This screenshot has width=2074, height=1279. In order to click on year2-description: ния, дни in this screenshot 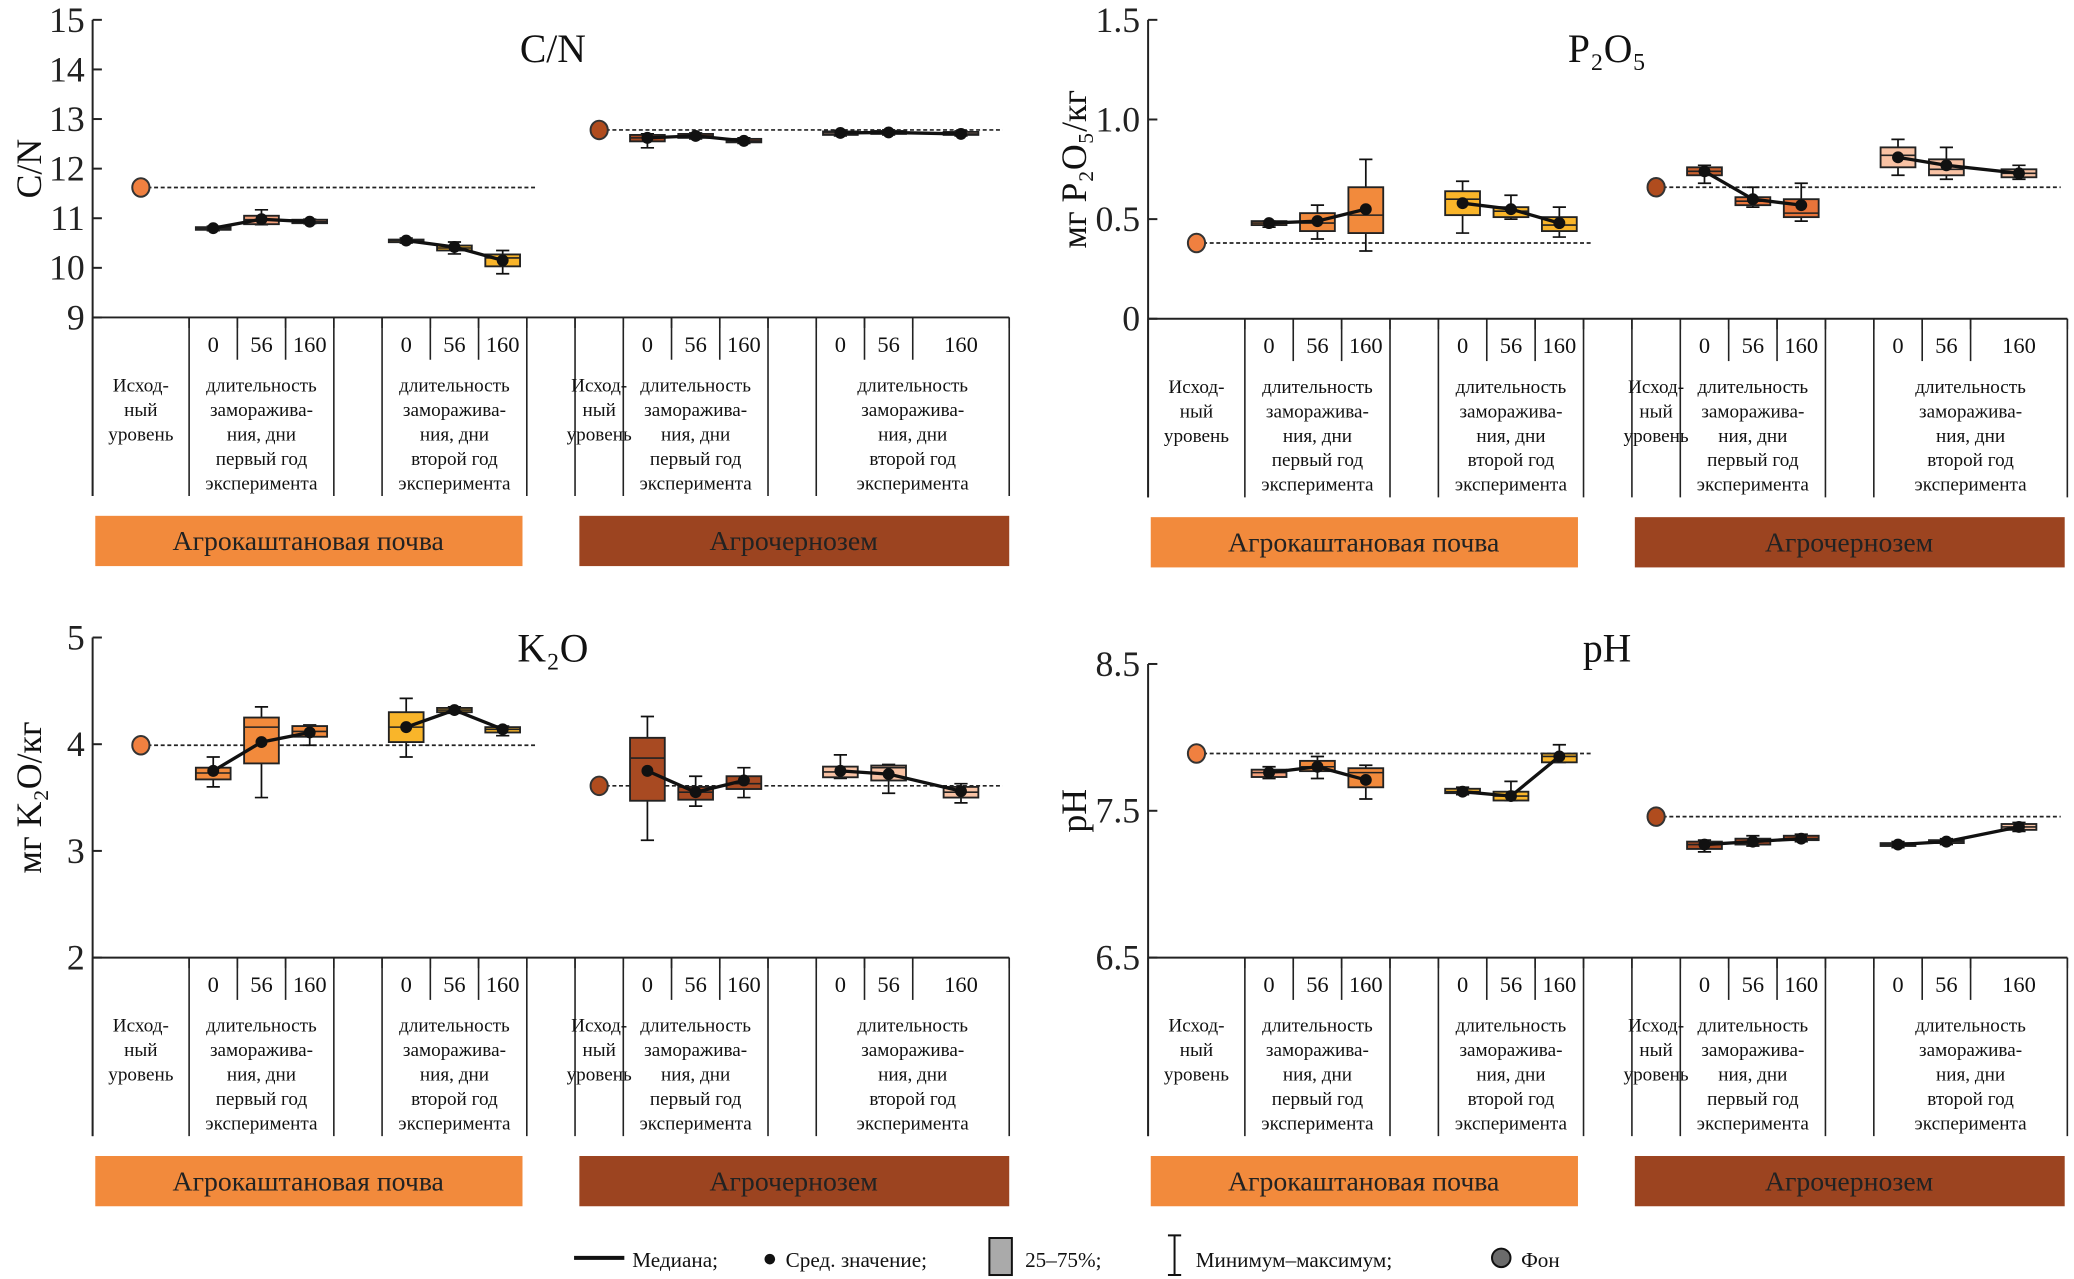, I will do `click(1970, 436)`.